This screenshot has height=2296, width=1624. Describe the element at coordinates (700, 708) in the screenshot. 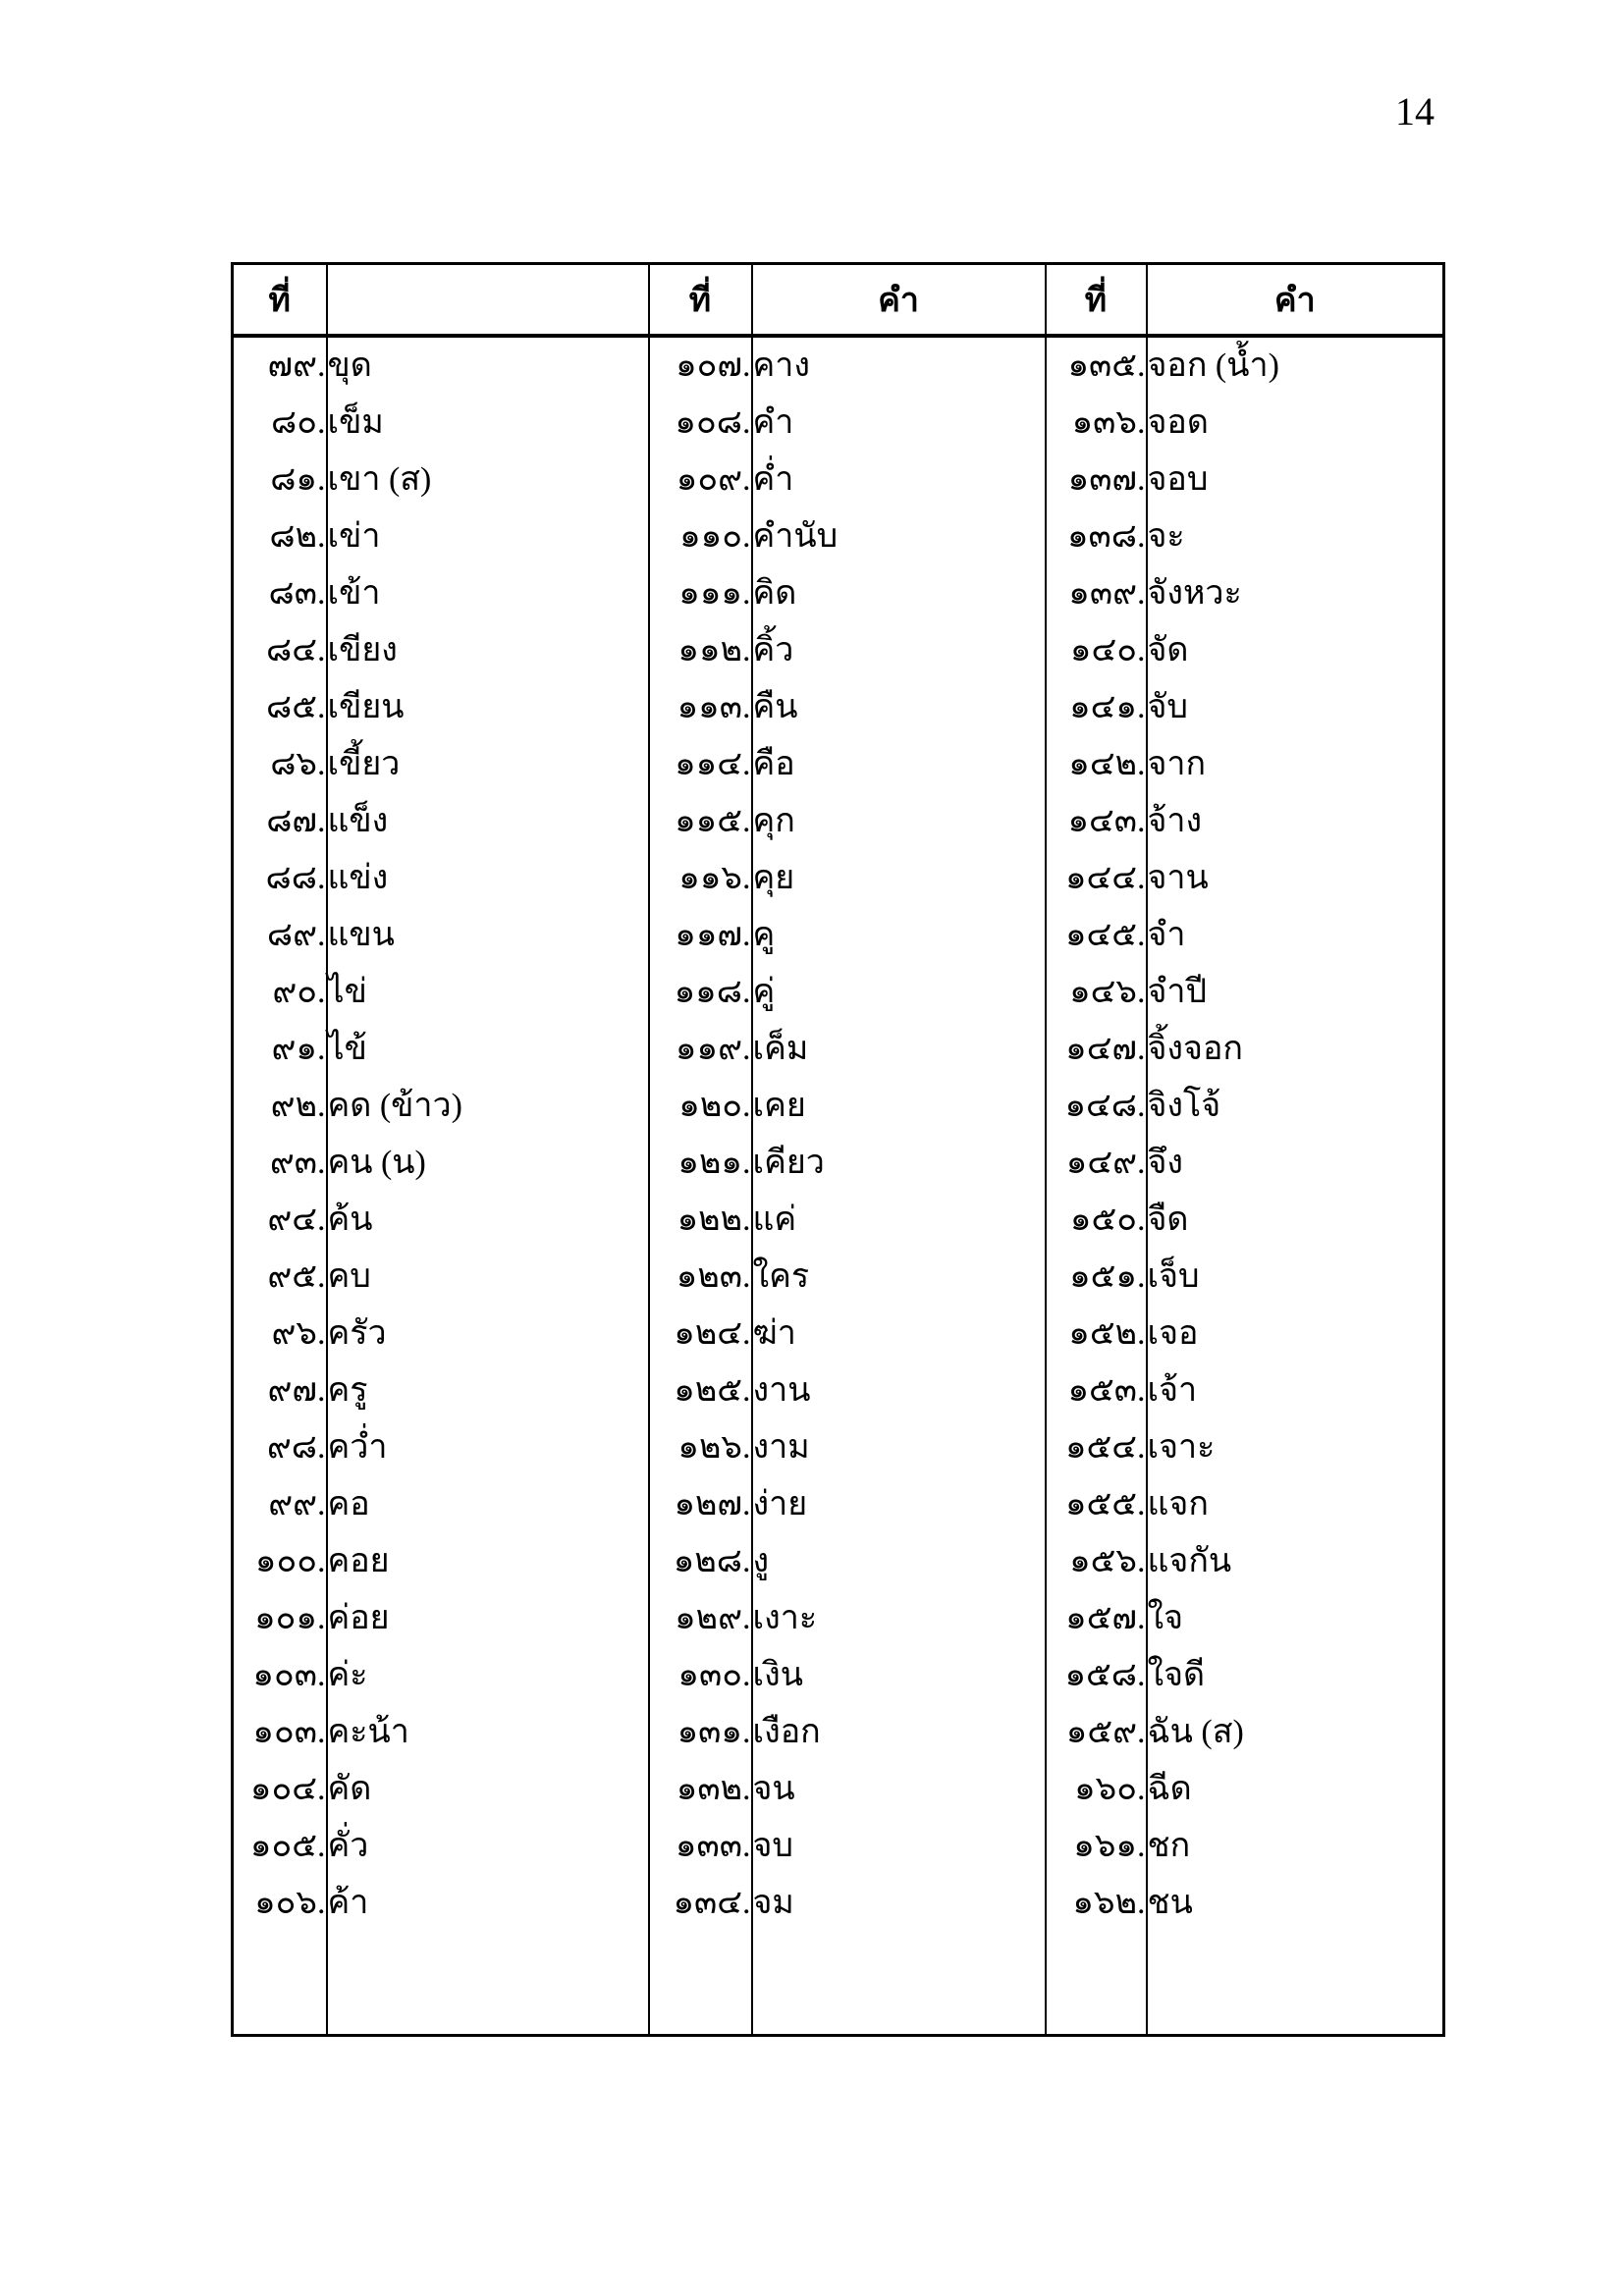

I see `row-number-cell: ๑๑๓.` at that location.